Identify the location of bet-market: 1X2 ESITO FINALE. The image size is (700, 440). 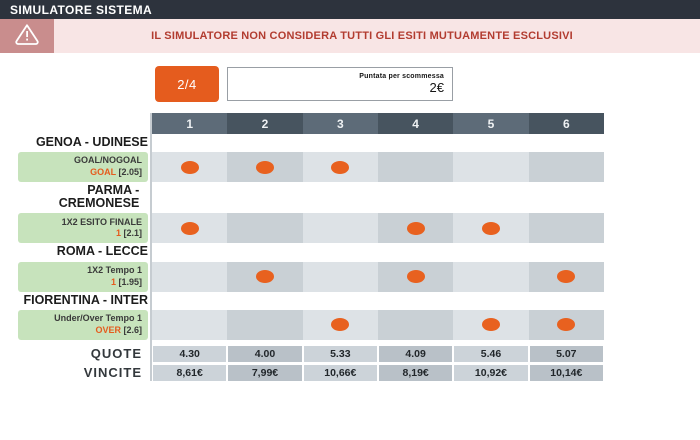
(101, 221).